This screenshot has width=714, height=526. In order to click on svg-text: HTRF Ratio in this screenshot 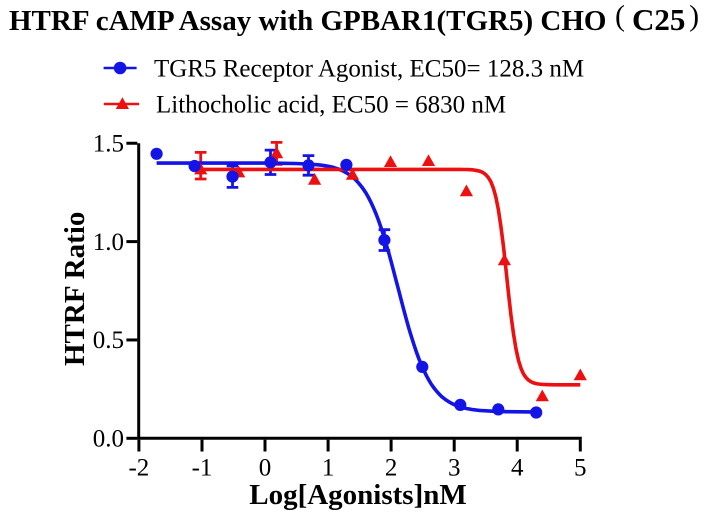, I will do `click(75, 289)`.